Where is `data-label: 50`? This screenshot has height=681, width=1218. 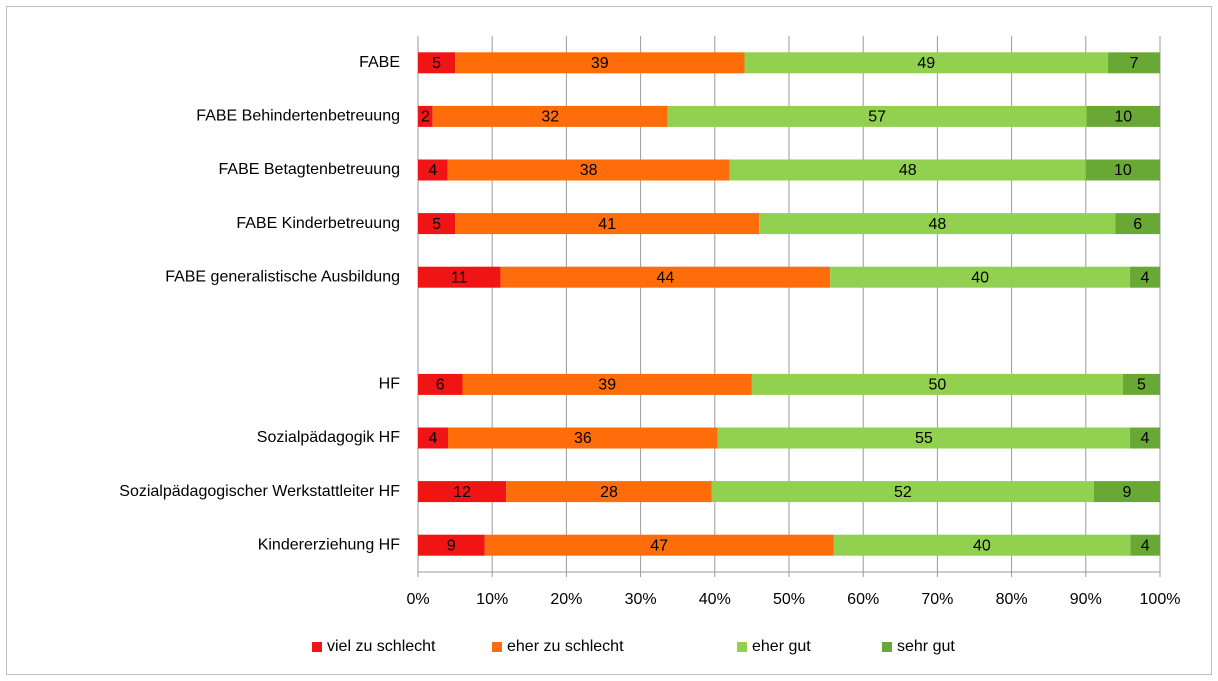 data-label: 50 is located at coordinates (938, 385).